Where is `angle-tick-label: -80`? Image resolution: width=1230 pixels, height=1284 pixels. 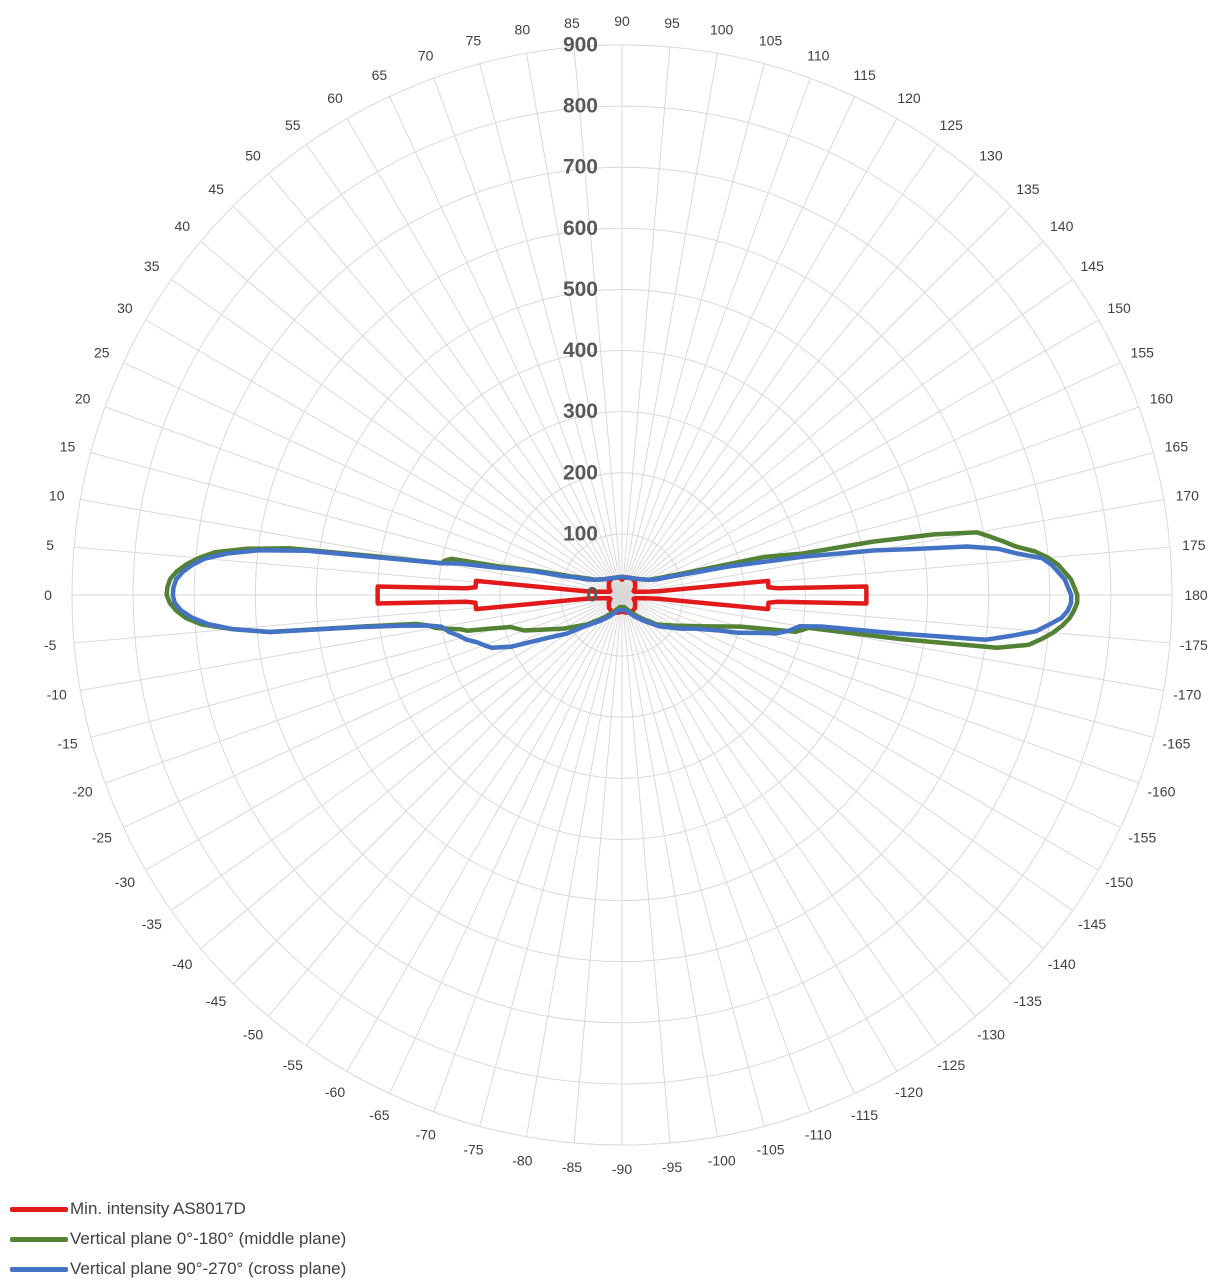 angle-tick-label: -80 is located at coordinates (522, 1160).